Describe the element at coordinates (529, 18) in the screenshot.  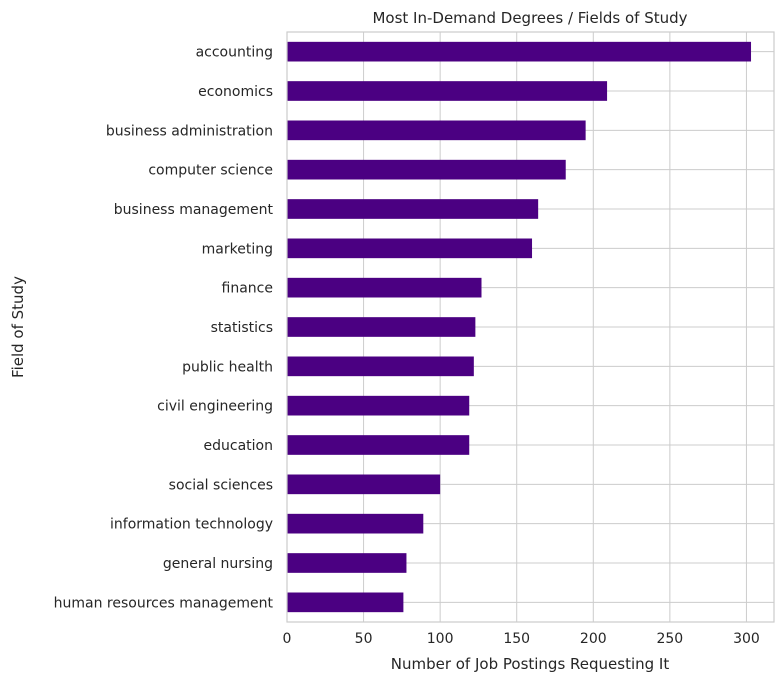
I see `chart-title: Most In-Demand Degrees / Fields of Study` at that location.